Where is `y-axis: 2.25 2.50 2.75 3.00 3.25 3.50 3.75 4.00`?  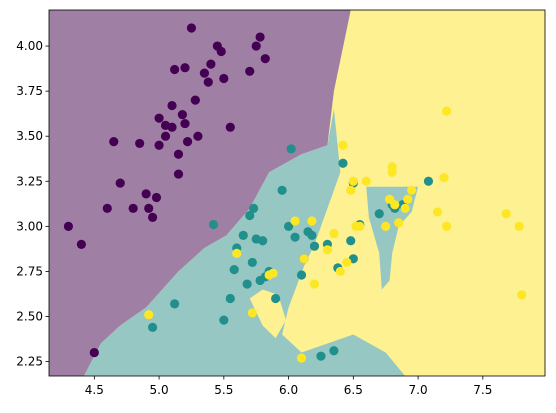 y-axis: 2.25 2.50 2.75 3.00 3.25 3.50 3.75 4.00 is located at coordinates (32, 204).